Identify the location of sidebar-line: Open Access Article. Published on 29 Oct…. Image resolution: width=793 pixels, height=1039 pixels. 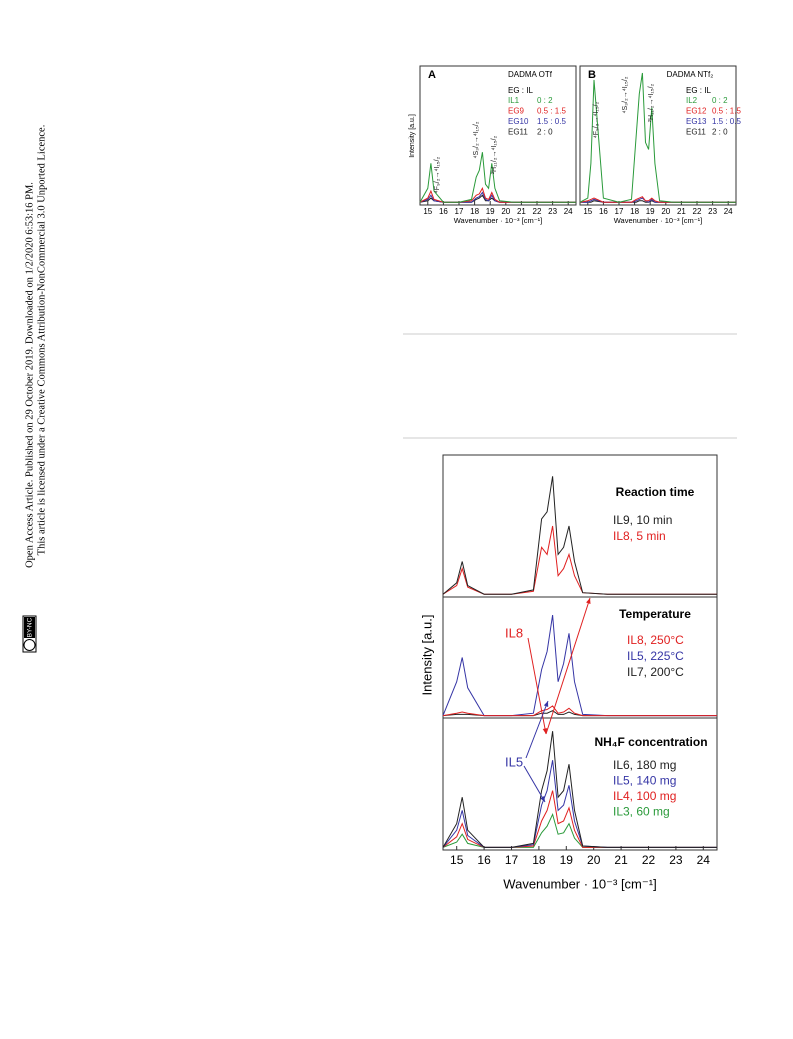
(29, 375).